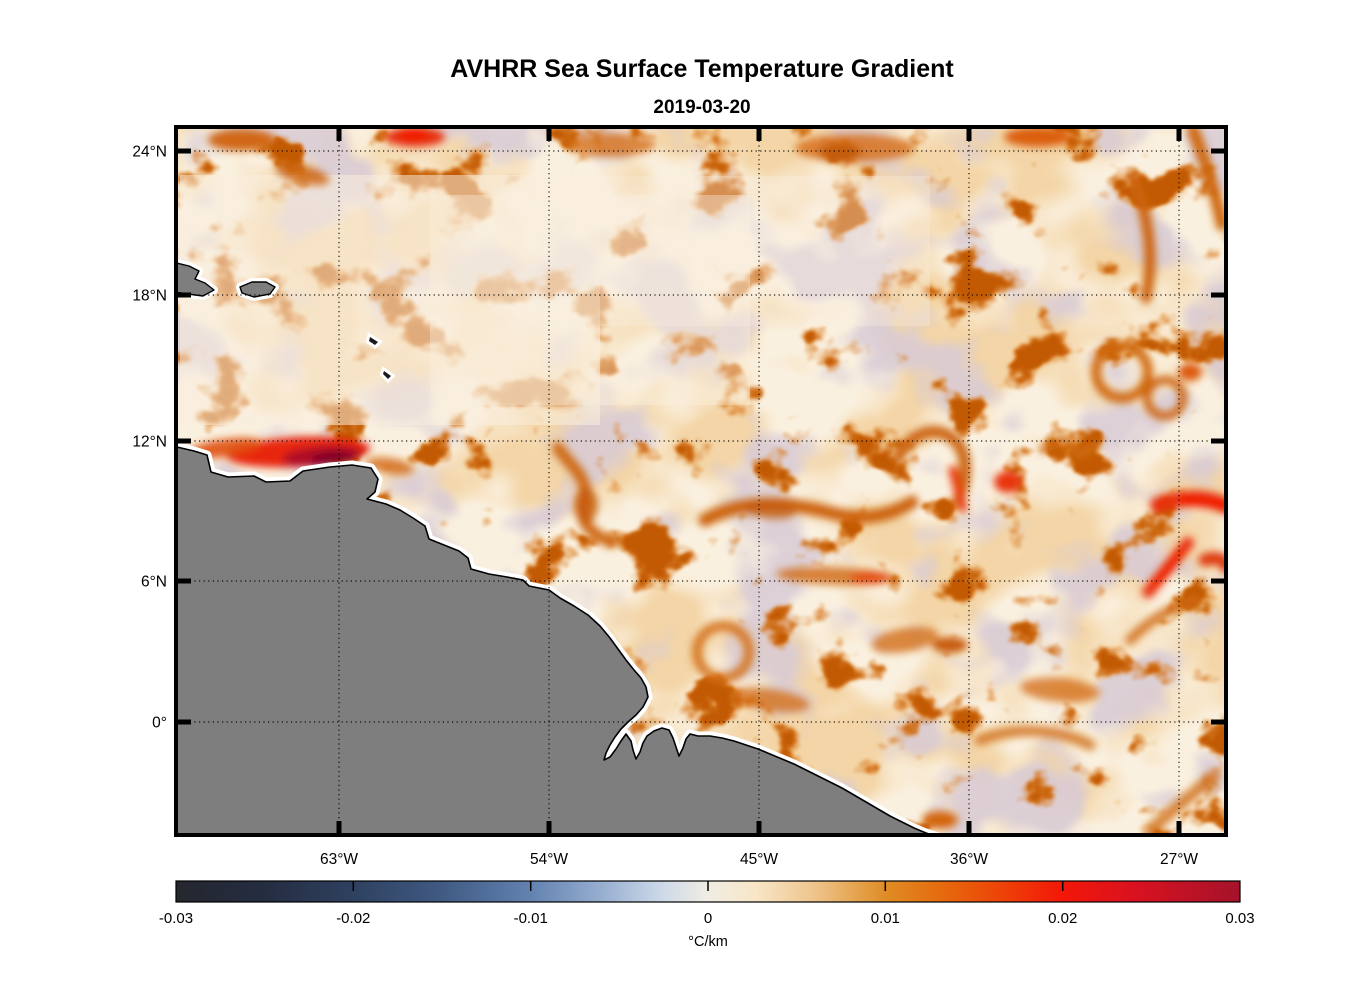  I want to click on cb-label-neg002: -0.02, so click(353, 918).